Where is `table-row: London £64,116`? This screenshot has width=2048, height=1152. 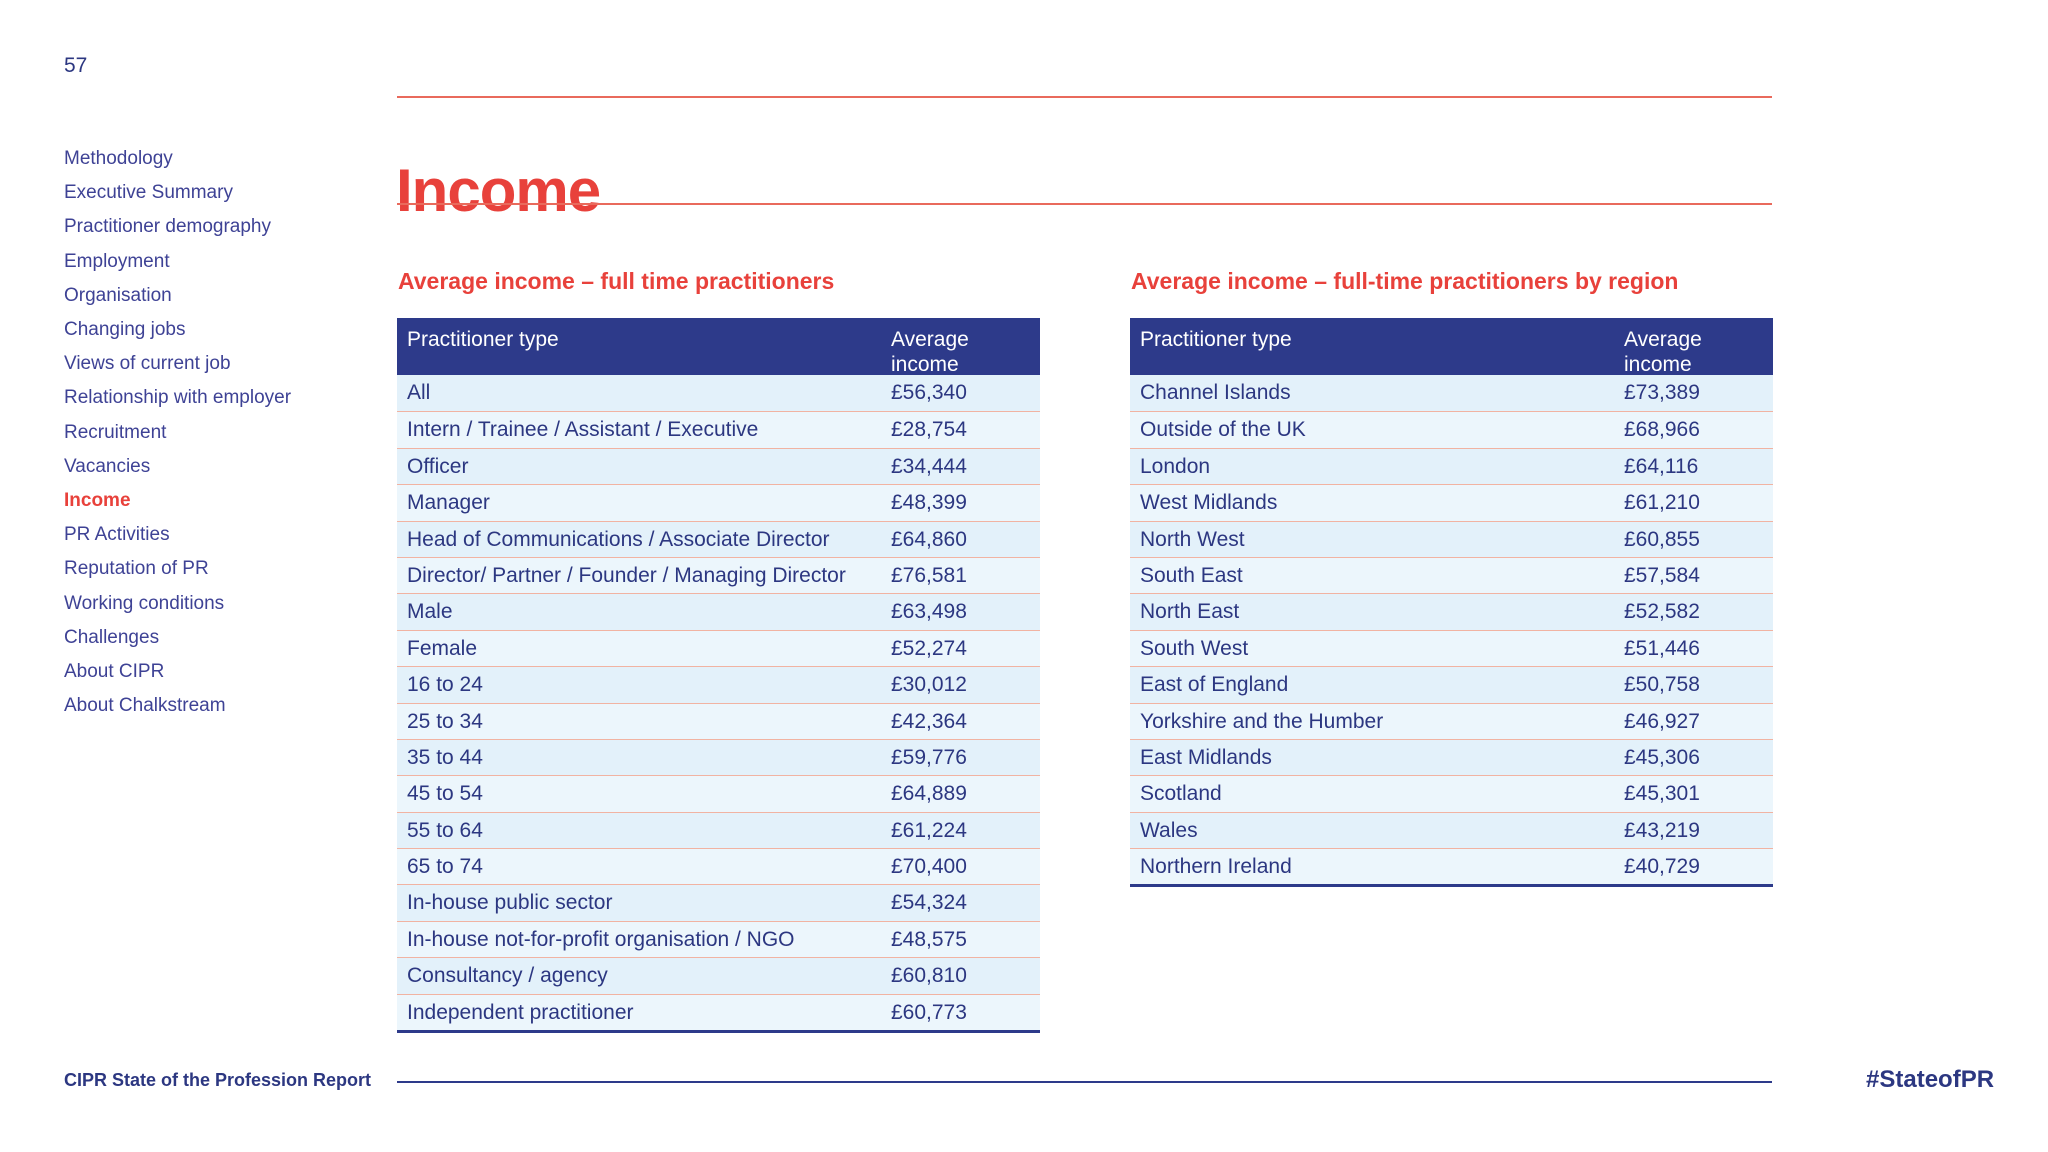
table-row: London £64,116 is located at coordinates (1451, 466).